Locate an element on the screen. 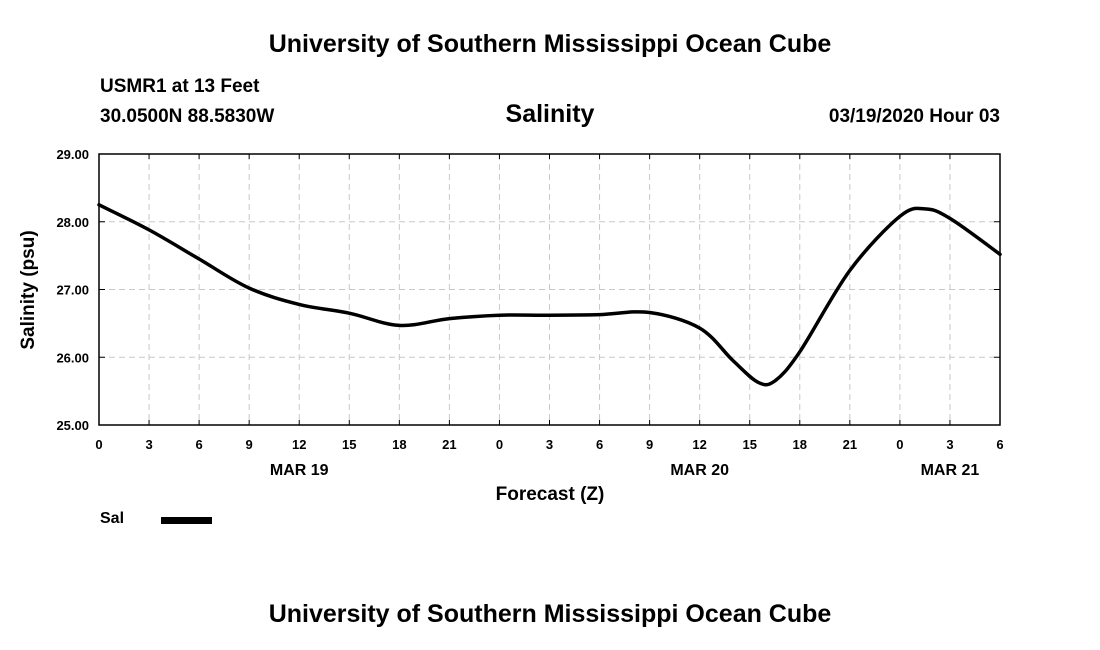 The width and height of the screenshot is (1100, 650). x-axis-label: Forecast (Z) is located at coordinates (550, 494).